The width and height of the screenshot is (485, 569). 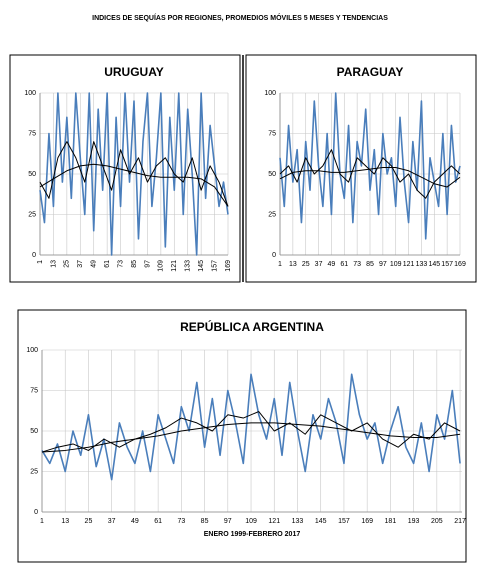 I want to click on x-tick-label: 193, so click(x=414, y=521).